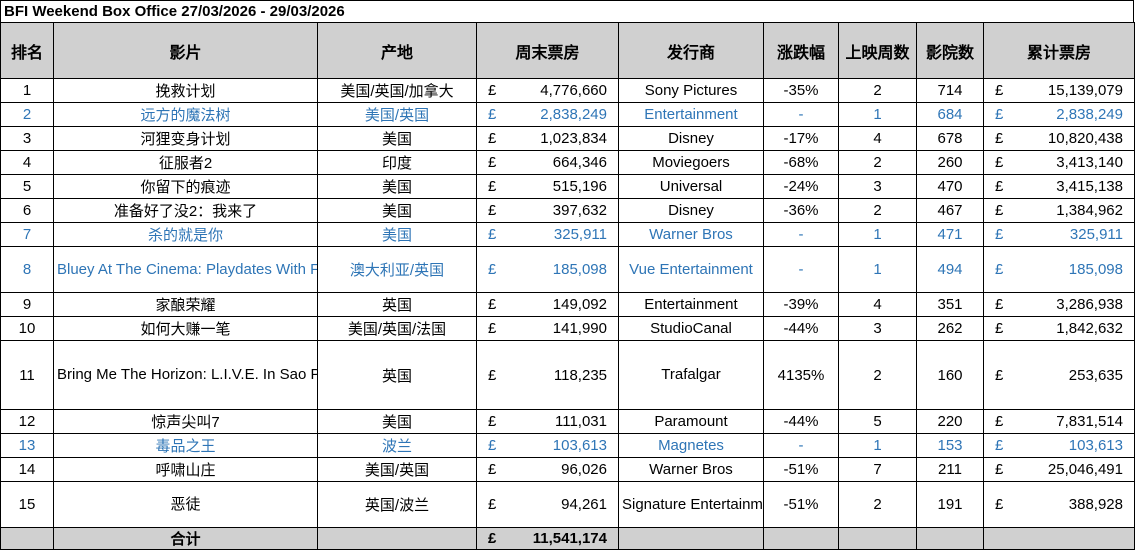  I want to click on cell-film: 家酿荣耀, so click(185, 304).